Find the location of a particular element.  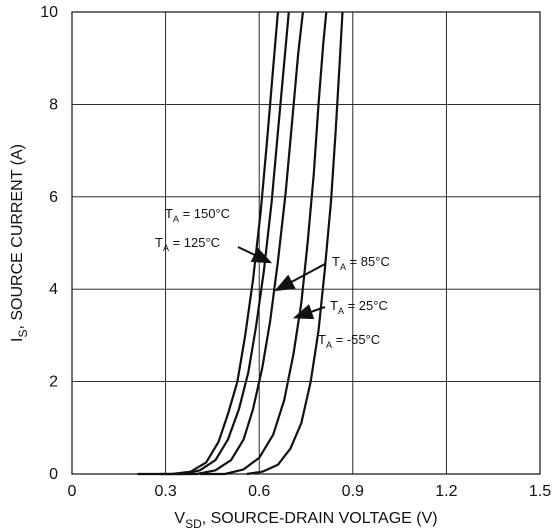

annotation-label: TA = 150°C is located at coordinates (197, 215).